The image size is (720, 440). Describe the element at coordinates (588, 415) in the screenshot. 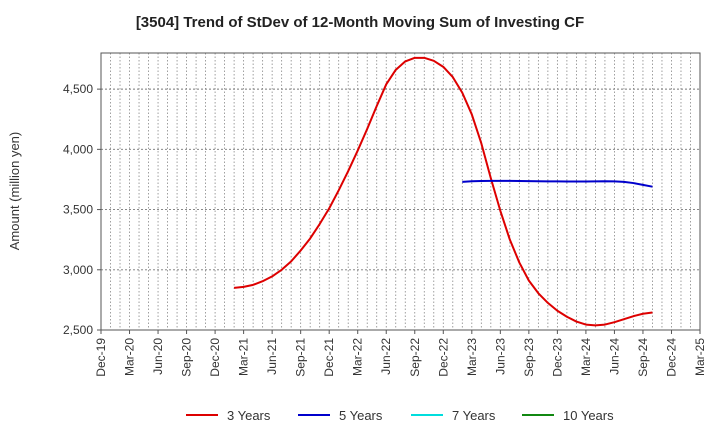

I see `legend-label-10-years: 10 Years` at that location.